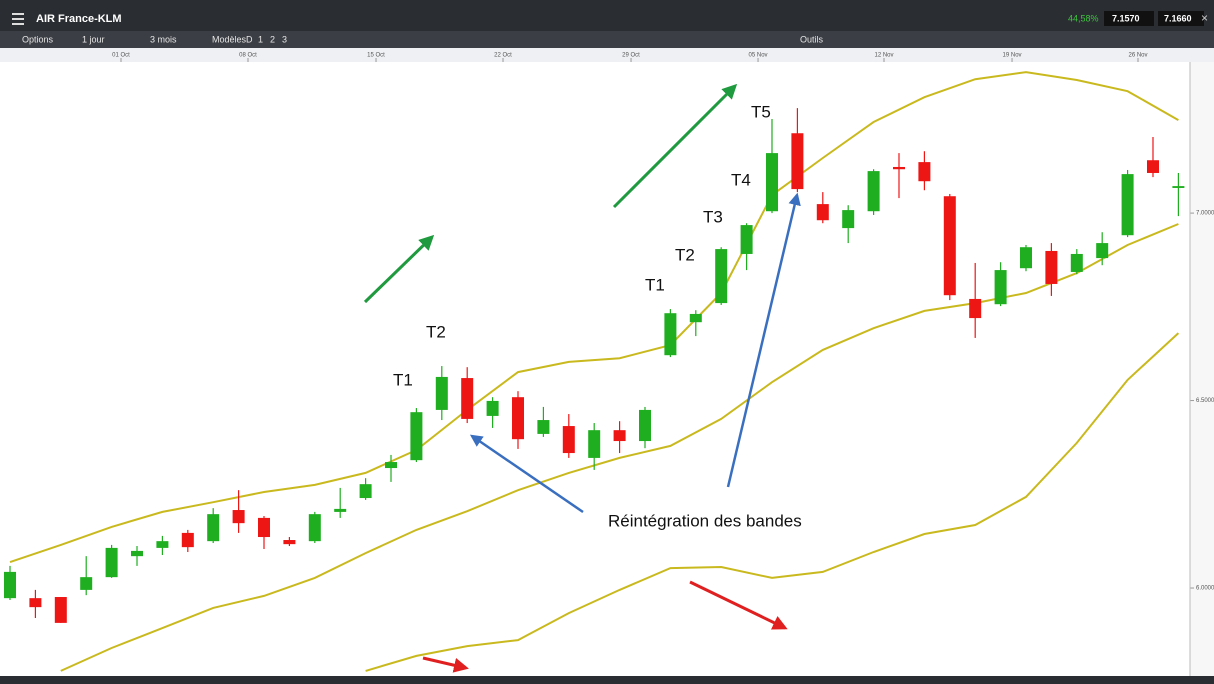 The image size is (1214, 684). I want to click on x-tick-label: 05 Nov, so click(758, 56).